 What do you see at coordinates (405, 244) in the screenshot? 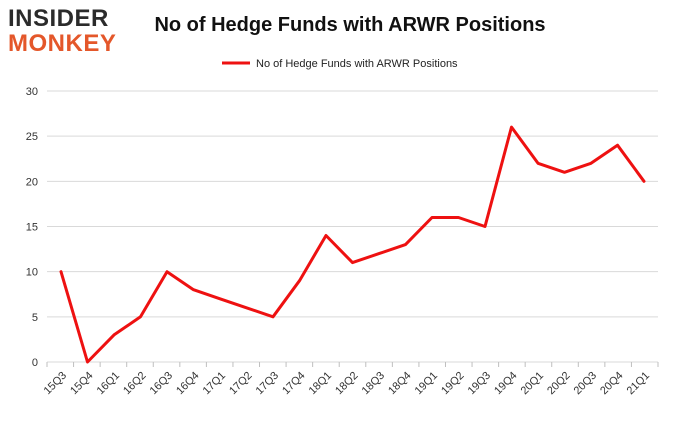
I see `data-point-18Q4` at bounding box center [405, 244].